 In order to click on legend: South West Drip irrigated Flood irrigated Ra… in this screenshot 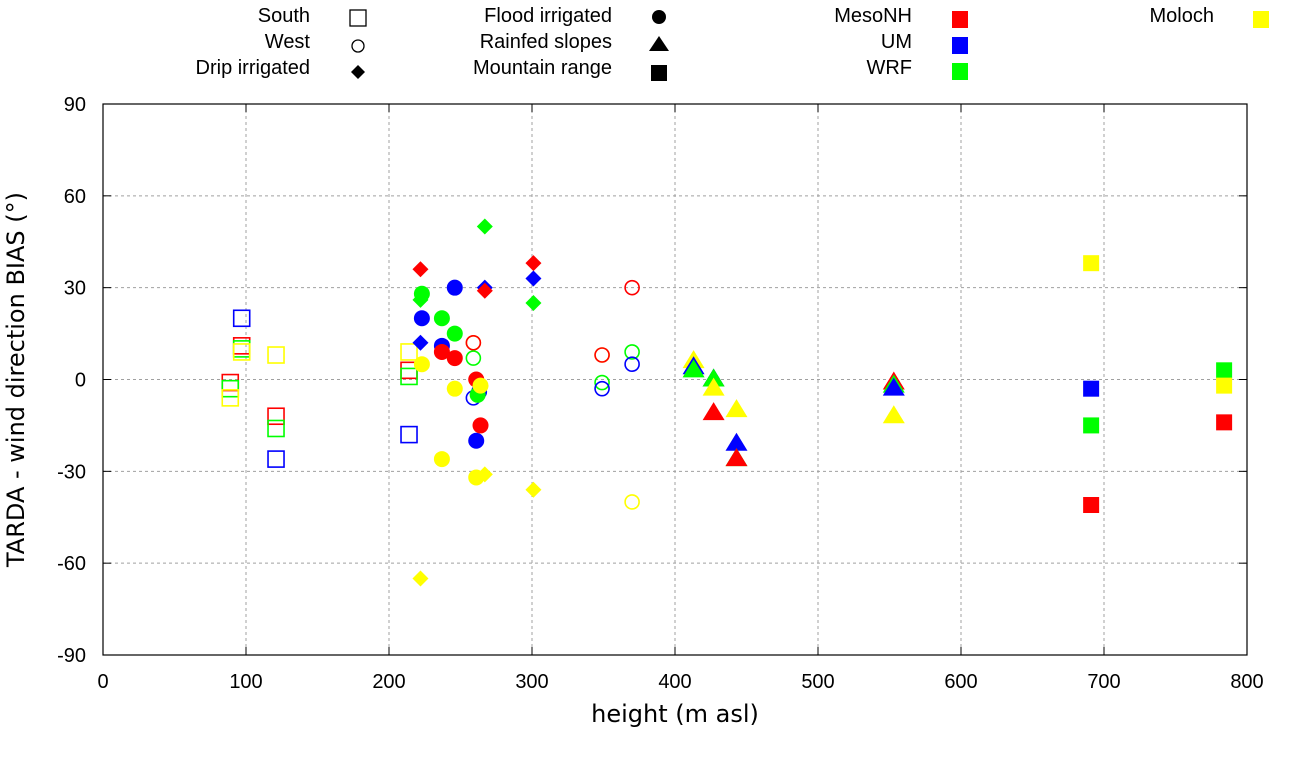, I will do `click(732, 43)`.